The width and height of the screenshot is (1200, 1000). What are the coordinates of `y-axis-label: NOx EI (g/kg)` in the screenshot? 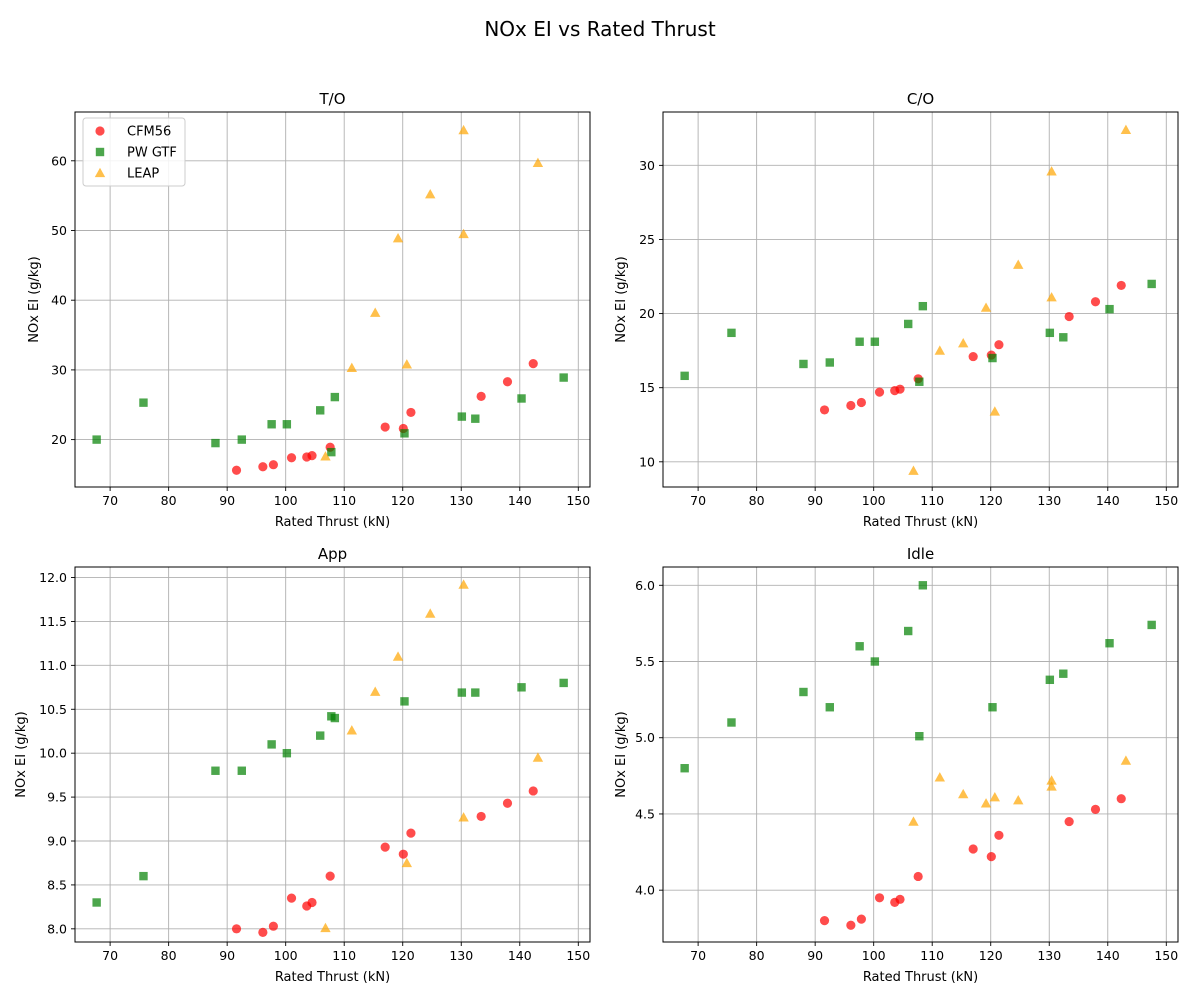 It's located at (21, 754).